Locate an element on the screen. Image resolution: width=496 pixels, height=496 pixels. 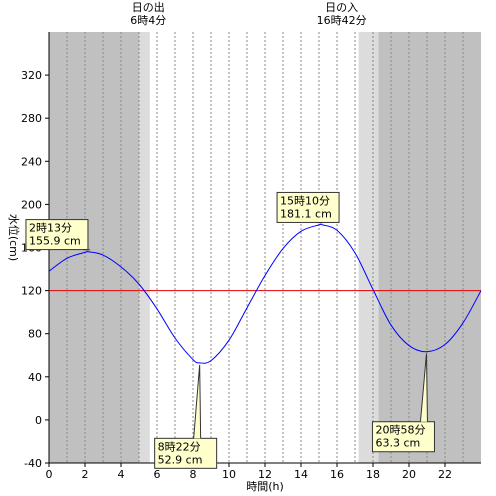
x-tick-label: 8 is located at coordinates (193, 474).